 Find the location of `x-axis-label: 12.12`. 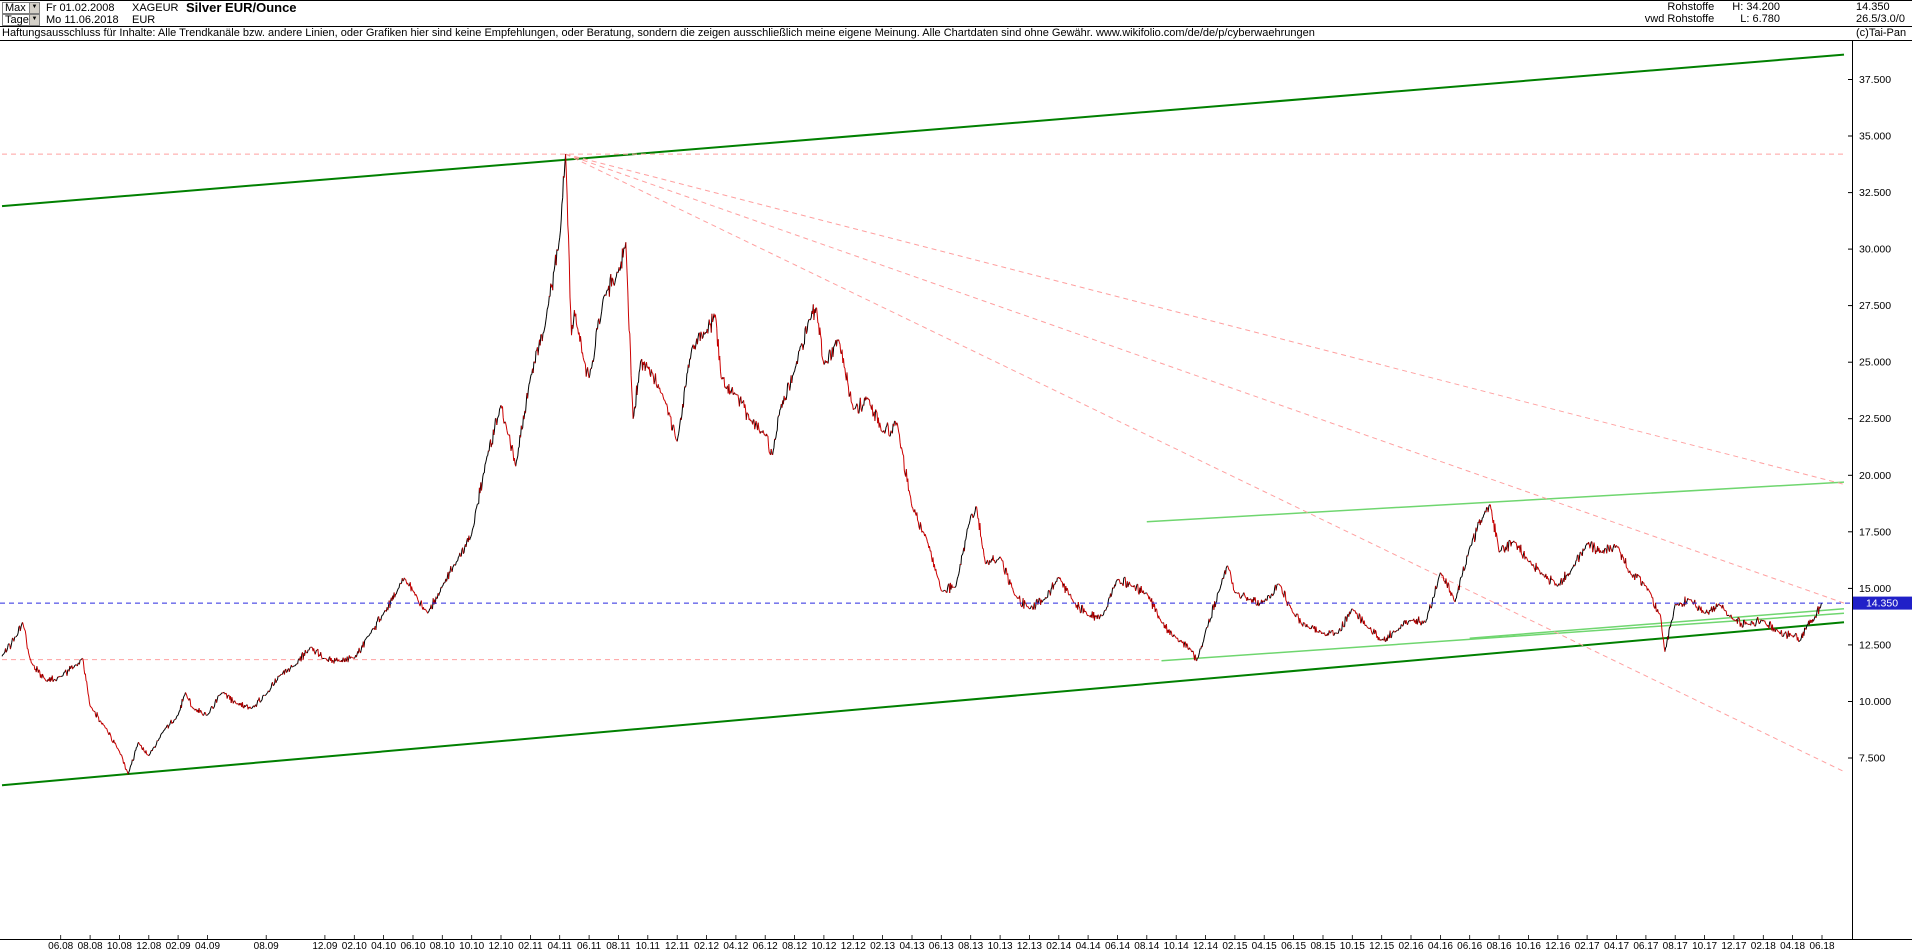

x-axis-label: 12.12 is located at coordinates (853, 946).